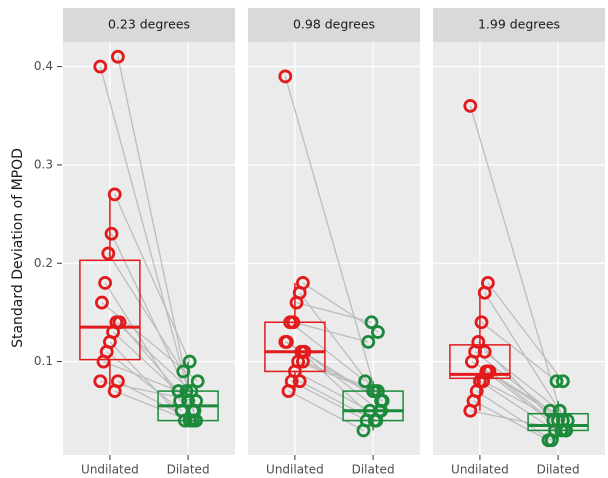 The height and width of the screenshot is (478, 608). I want to click on y-tick-label: 0.4, so click(43, 66).